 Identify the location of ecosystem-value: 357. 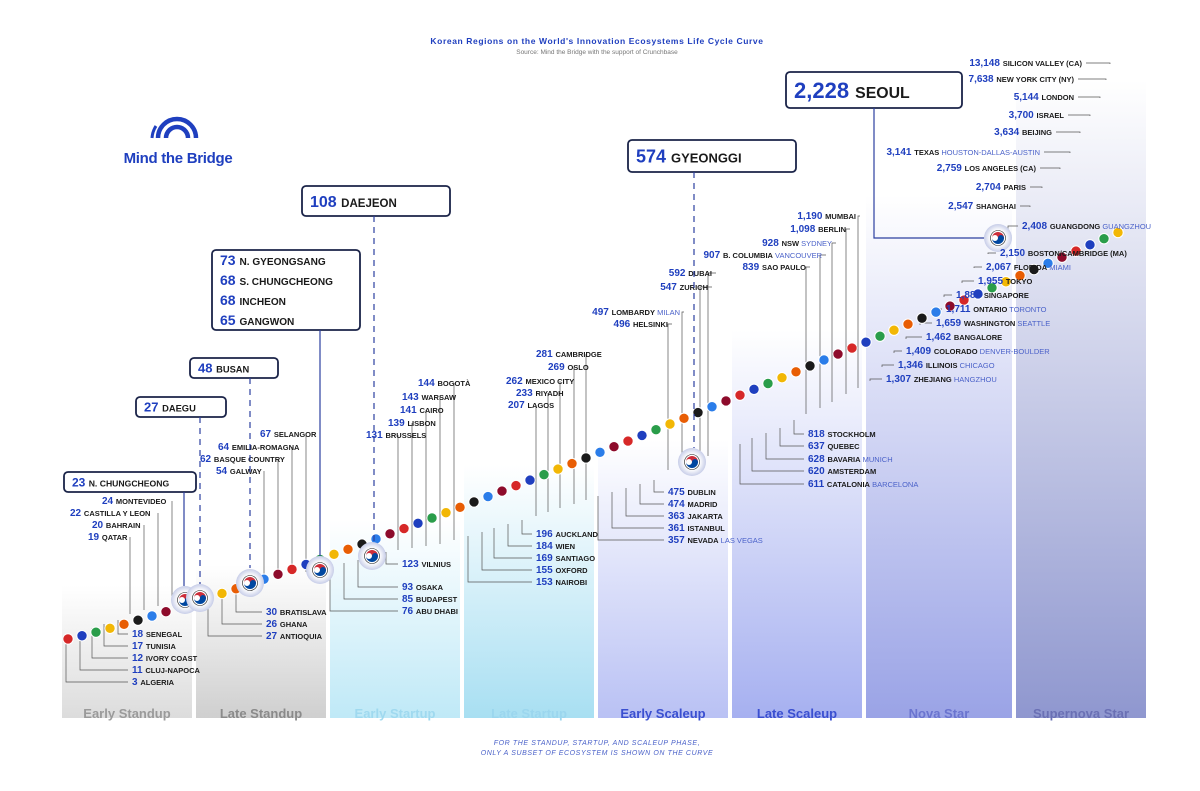
(677, 540).